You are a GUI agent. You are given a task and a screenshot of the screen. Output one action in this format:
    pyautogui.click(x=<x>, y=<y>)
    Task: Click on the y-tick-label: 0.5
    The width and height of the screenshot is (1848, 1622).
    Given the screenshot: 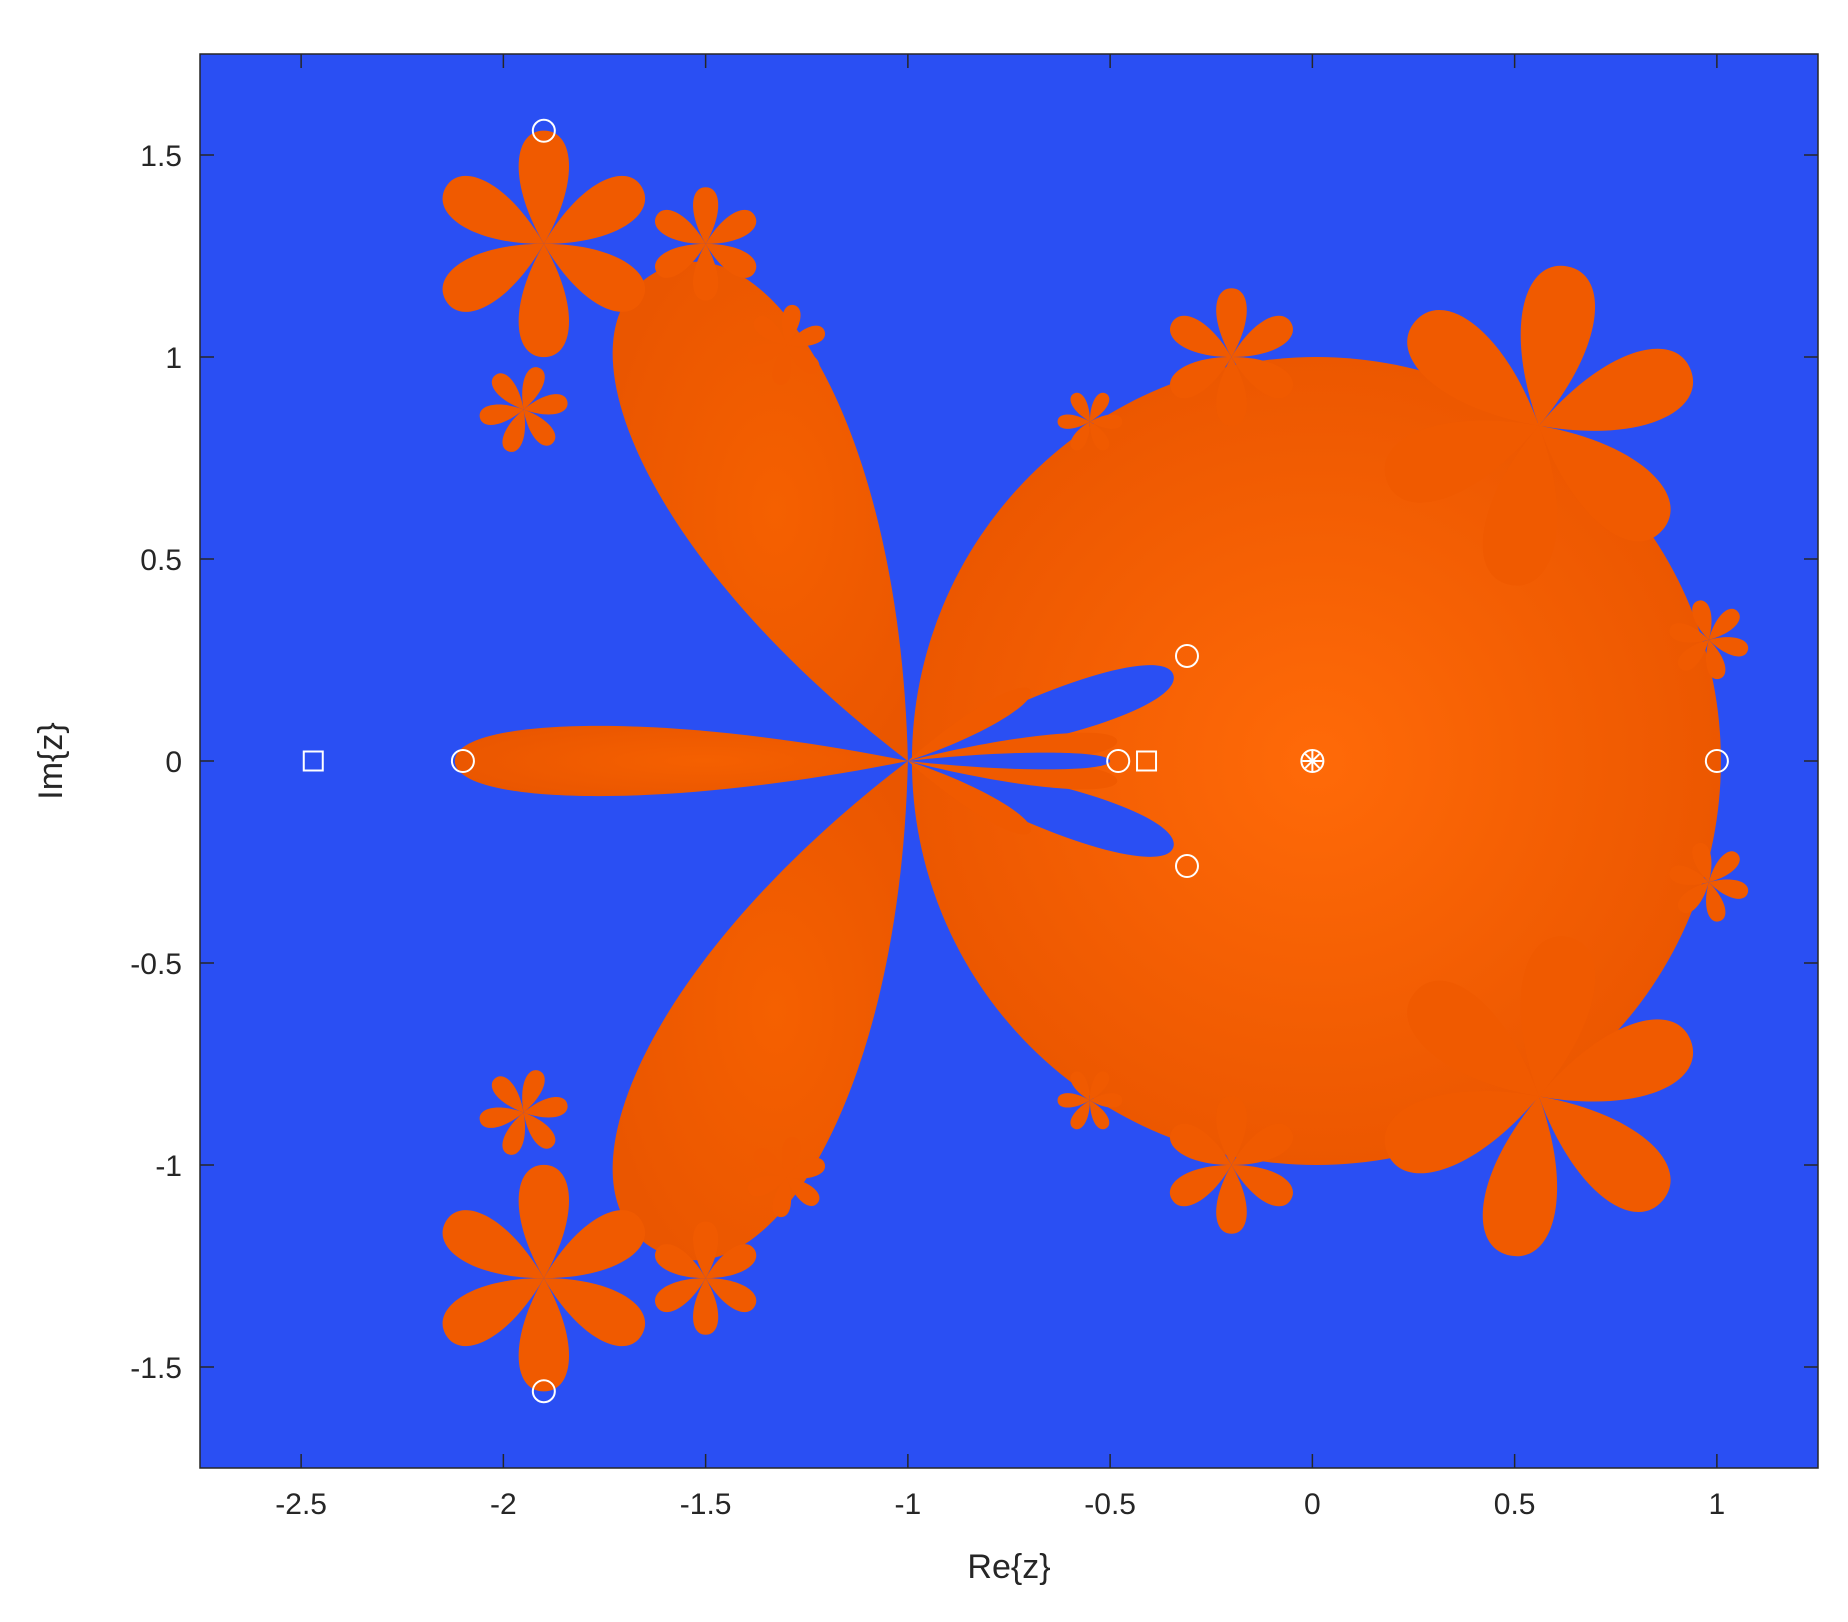 What is the action you would take?
    pyautogui.click(x=161, y=560)
    